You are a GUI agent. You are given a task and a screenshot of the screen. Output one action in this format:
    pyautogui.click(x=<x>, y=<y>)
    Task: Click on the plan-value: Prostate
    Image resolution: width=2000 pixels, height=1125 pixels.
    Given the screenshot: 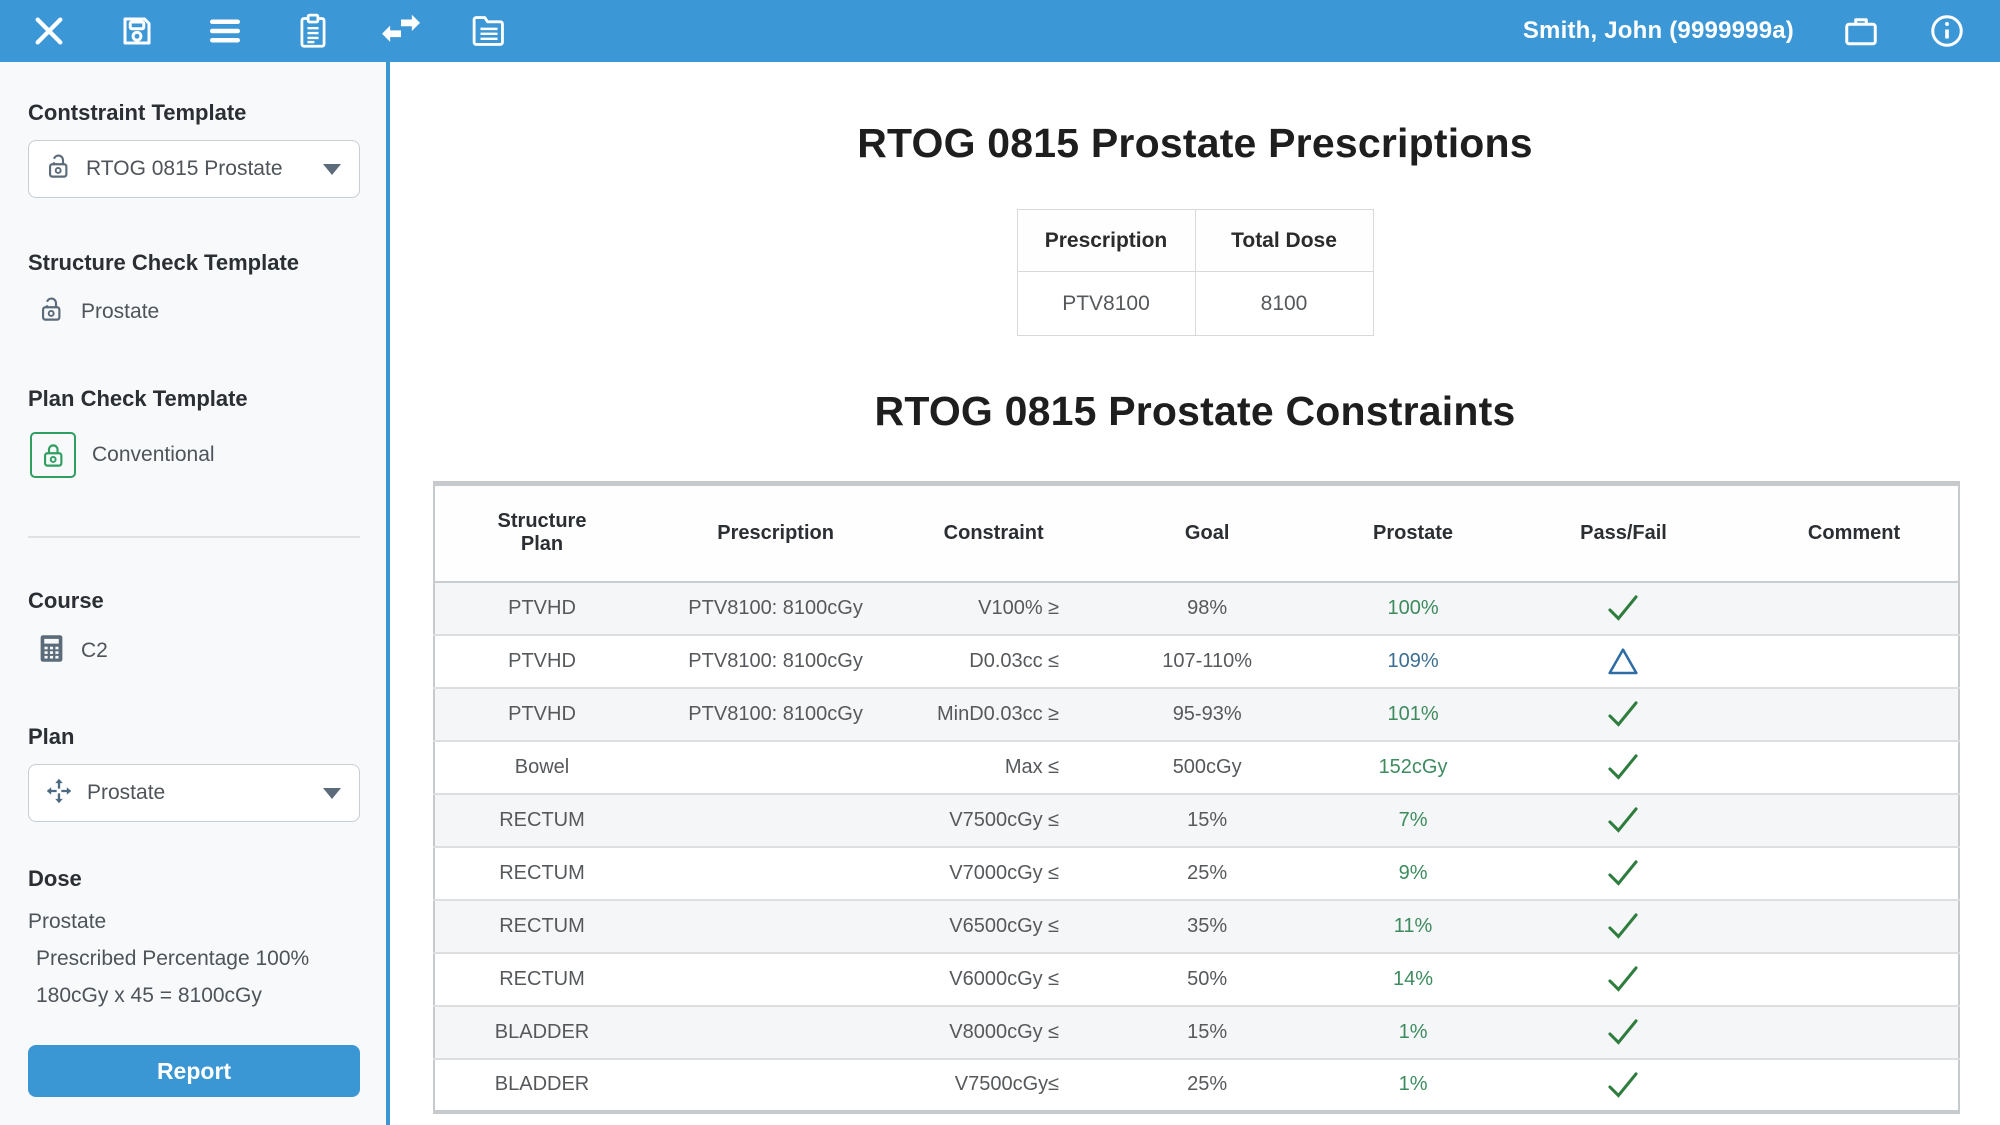 What is the action you would take?
    pyautogui.click(x=126, y=792)
    